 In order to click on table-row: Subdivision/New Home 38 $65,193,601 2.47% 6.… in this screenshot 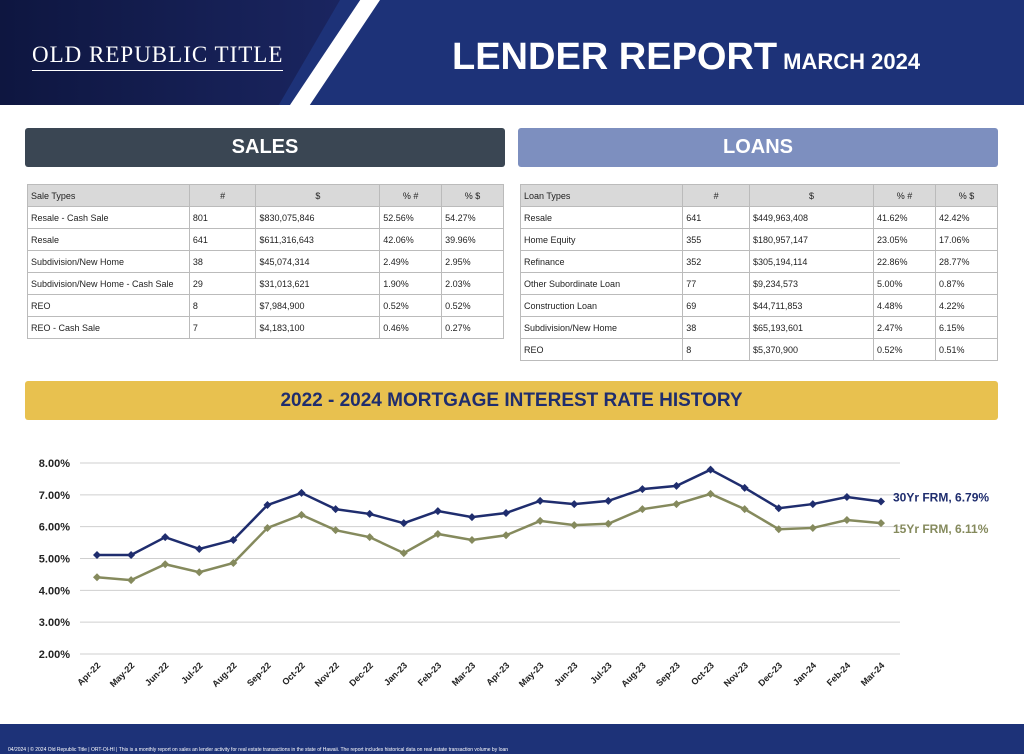, I will do `click(759, 327)`.